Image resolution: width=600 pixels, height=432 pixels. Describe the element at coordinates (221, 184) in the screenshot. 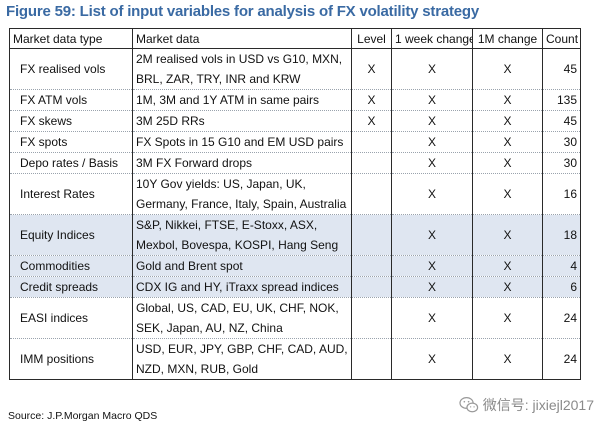

I see `market-data-line: 10Y Gov yields: US, Japan, UK,` at that location.